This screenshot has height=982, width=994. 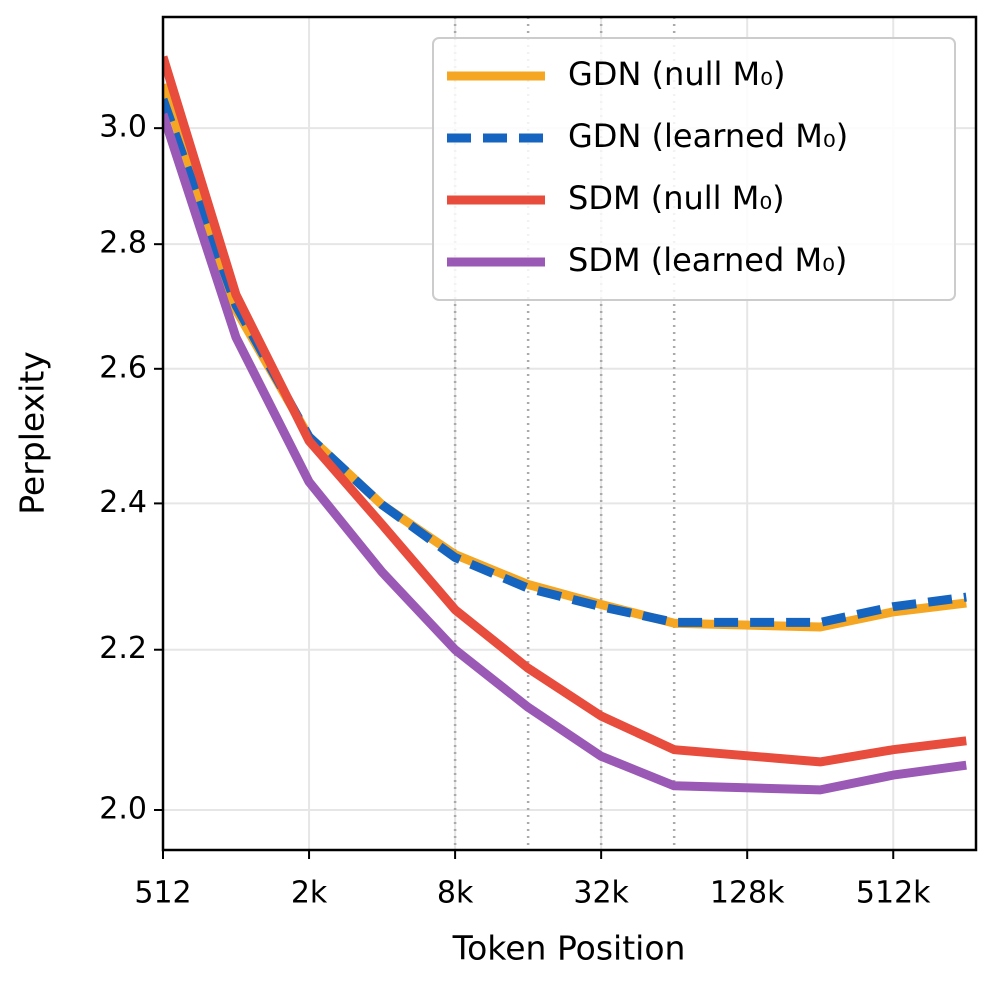 I want to click on x-tick-label: 512, so click(x=162, y=893).